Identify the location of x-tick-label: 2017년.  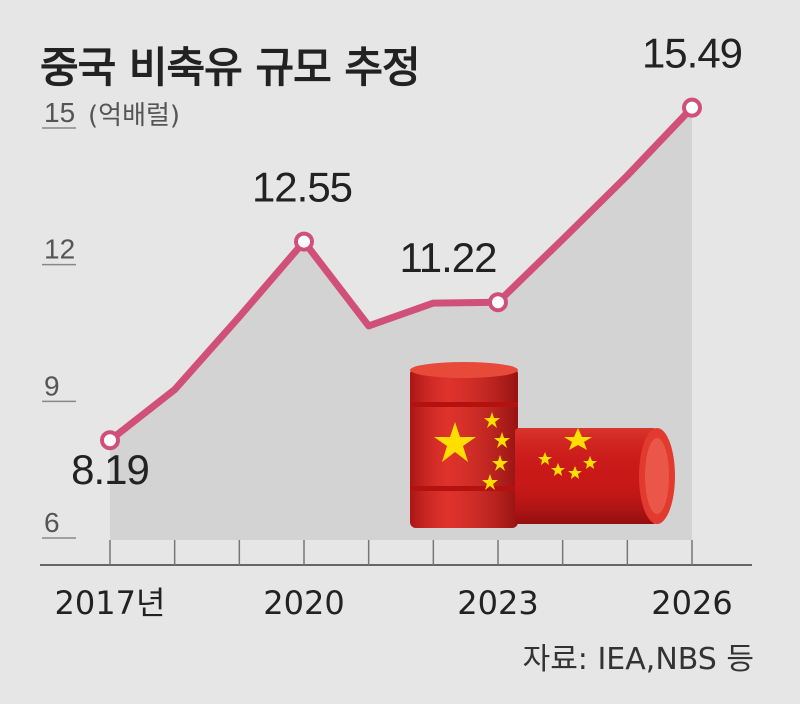
(110, 603).